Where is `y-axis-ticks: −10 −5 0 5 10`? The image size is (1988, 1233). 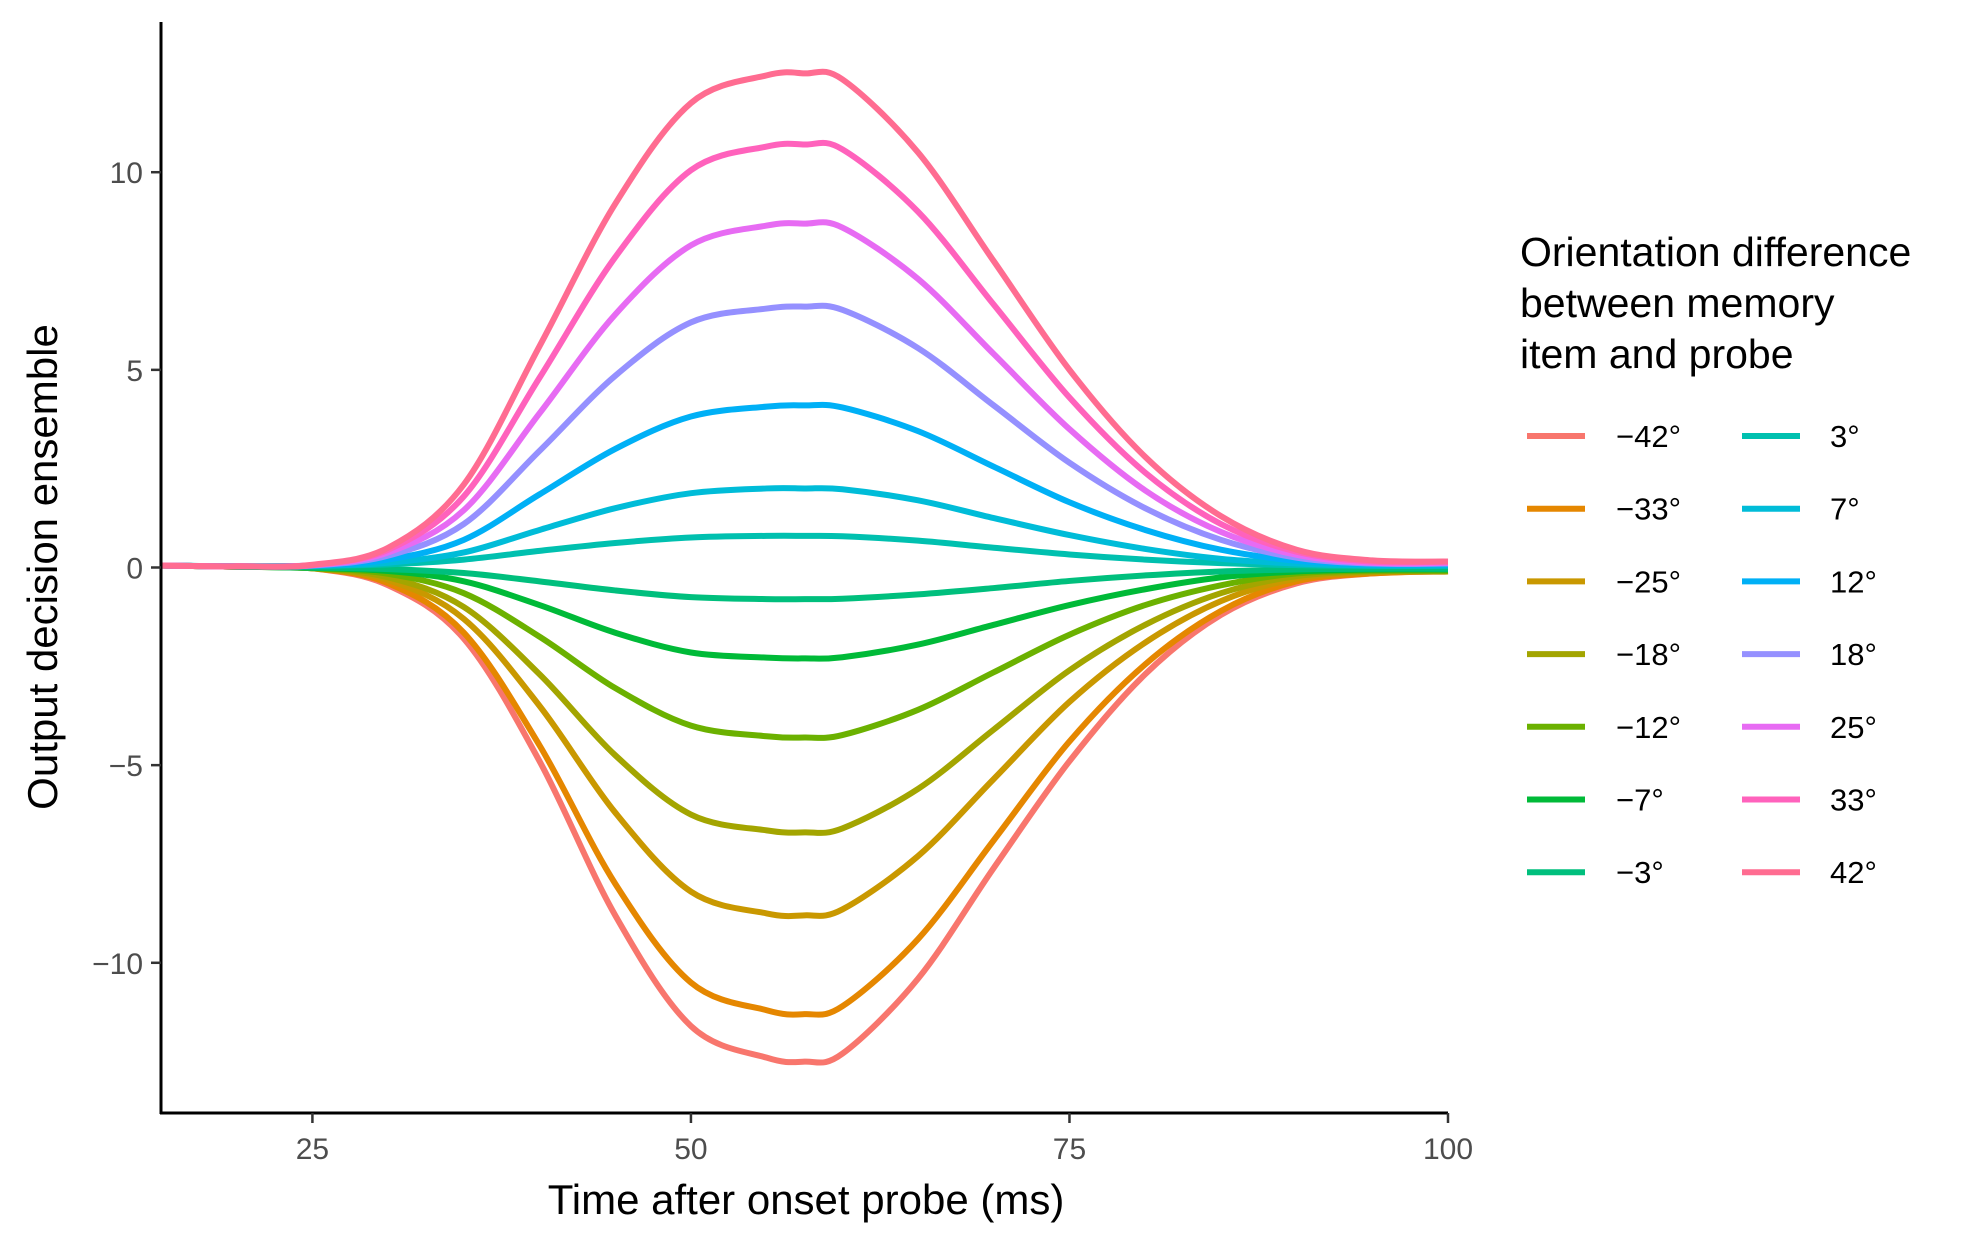 y-axis-ticks: −10 −5 0 5 10 is located at coordinates (126, 569).